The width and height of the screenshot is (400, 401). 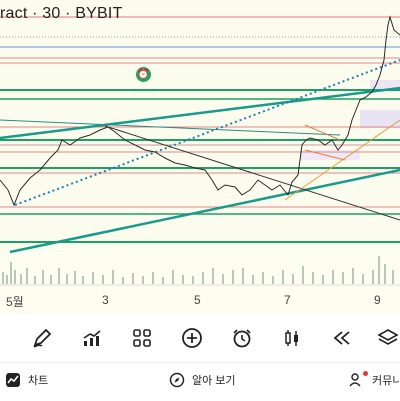 I want to click on chart-icon, so click(x=92, y=338).